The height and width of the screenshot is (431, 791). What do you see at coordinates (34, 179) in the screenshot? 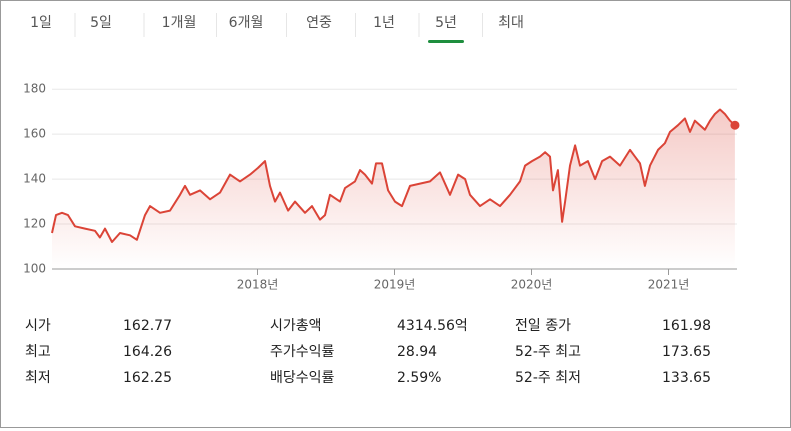
I see `y-tick-label: 140` at bounding box center [34, 179].